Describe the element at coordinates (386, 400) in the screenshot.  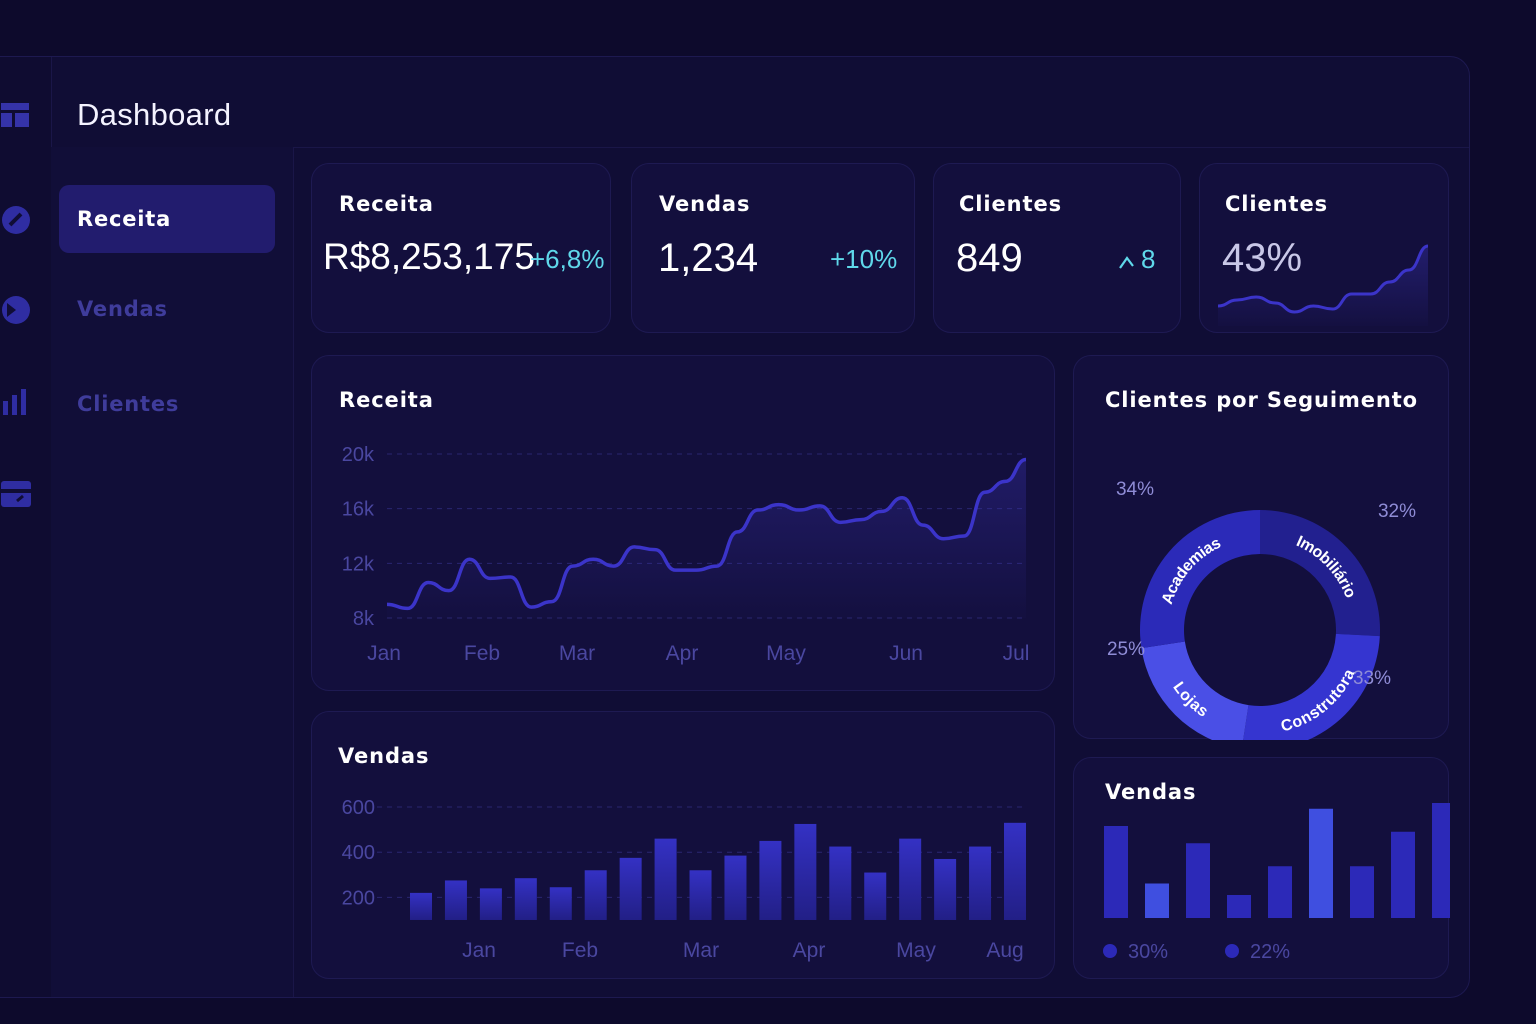
I see `chart-title: Receita` at that location.